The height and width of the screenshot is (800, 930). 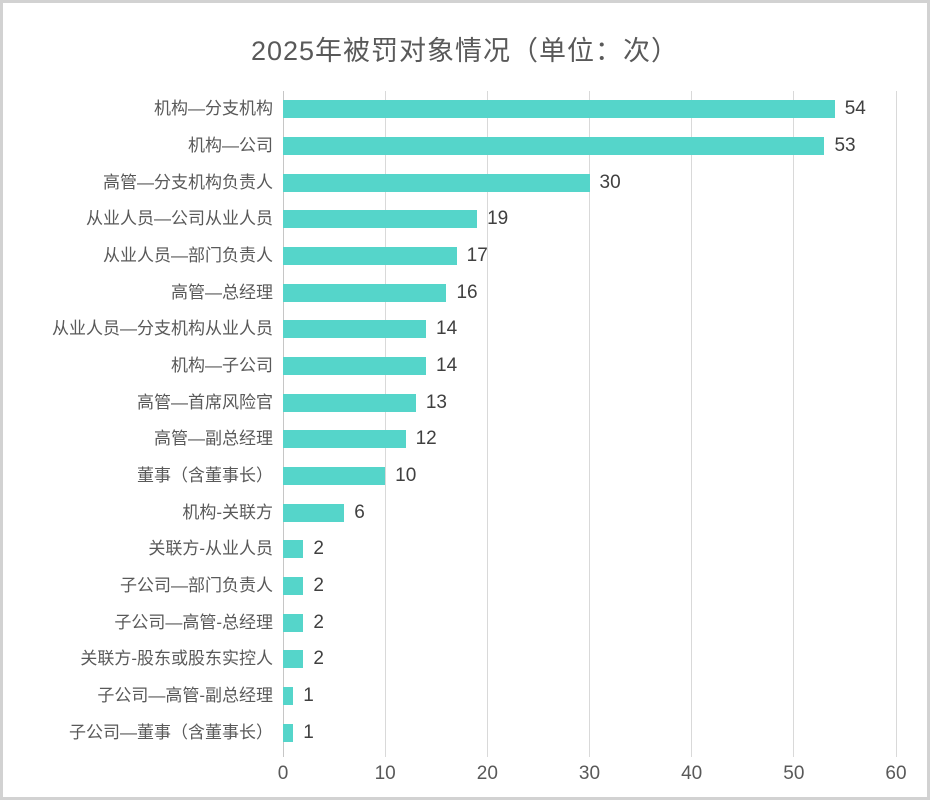 What do you see at coordinates (359, 512) in the screenshot?
I see `value-label: 6` at bounding box center [359, 512].